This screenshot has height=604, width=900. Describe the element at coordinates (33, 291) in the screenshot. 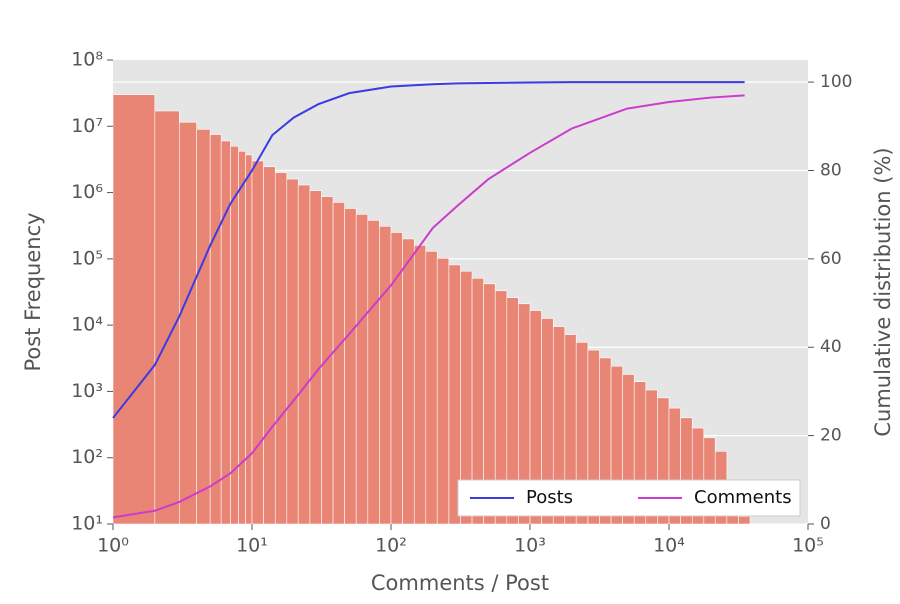

I see `y-axis-label: Post Frequency` at that location.